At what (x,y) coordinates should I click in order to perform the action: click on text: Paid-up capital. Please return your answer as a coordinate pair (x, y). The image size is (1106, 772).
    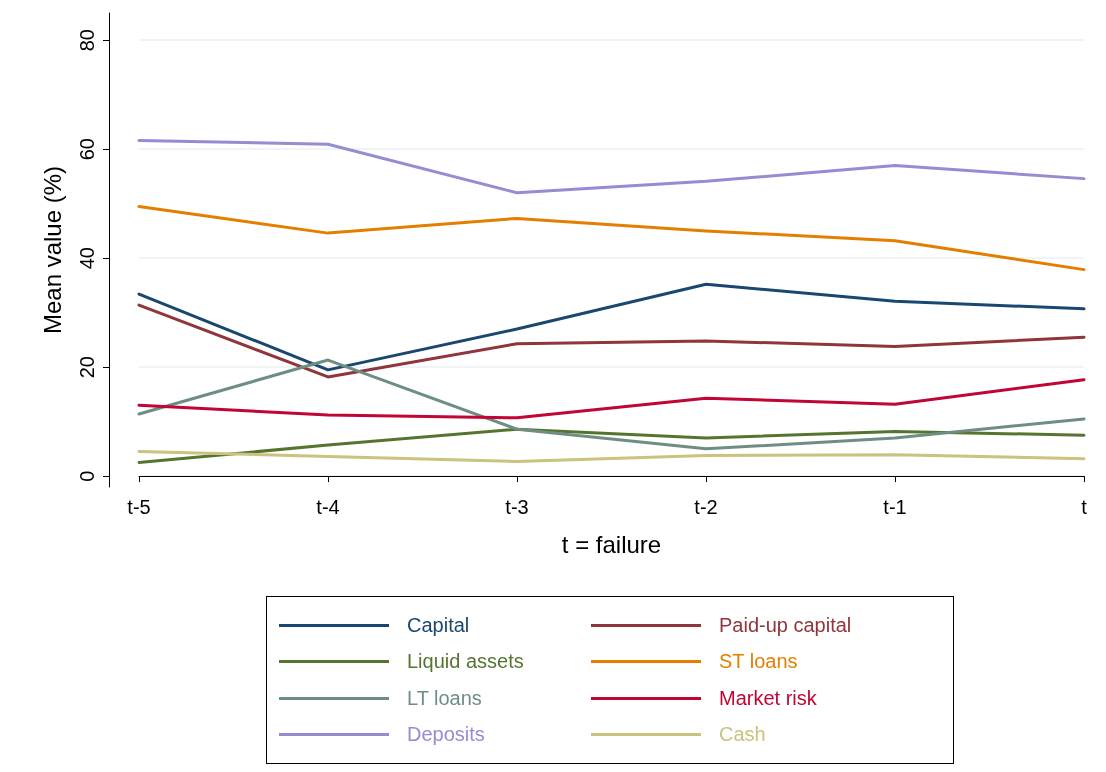
    Looking at the image, I should click on (785, 625).